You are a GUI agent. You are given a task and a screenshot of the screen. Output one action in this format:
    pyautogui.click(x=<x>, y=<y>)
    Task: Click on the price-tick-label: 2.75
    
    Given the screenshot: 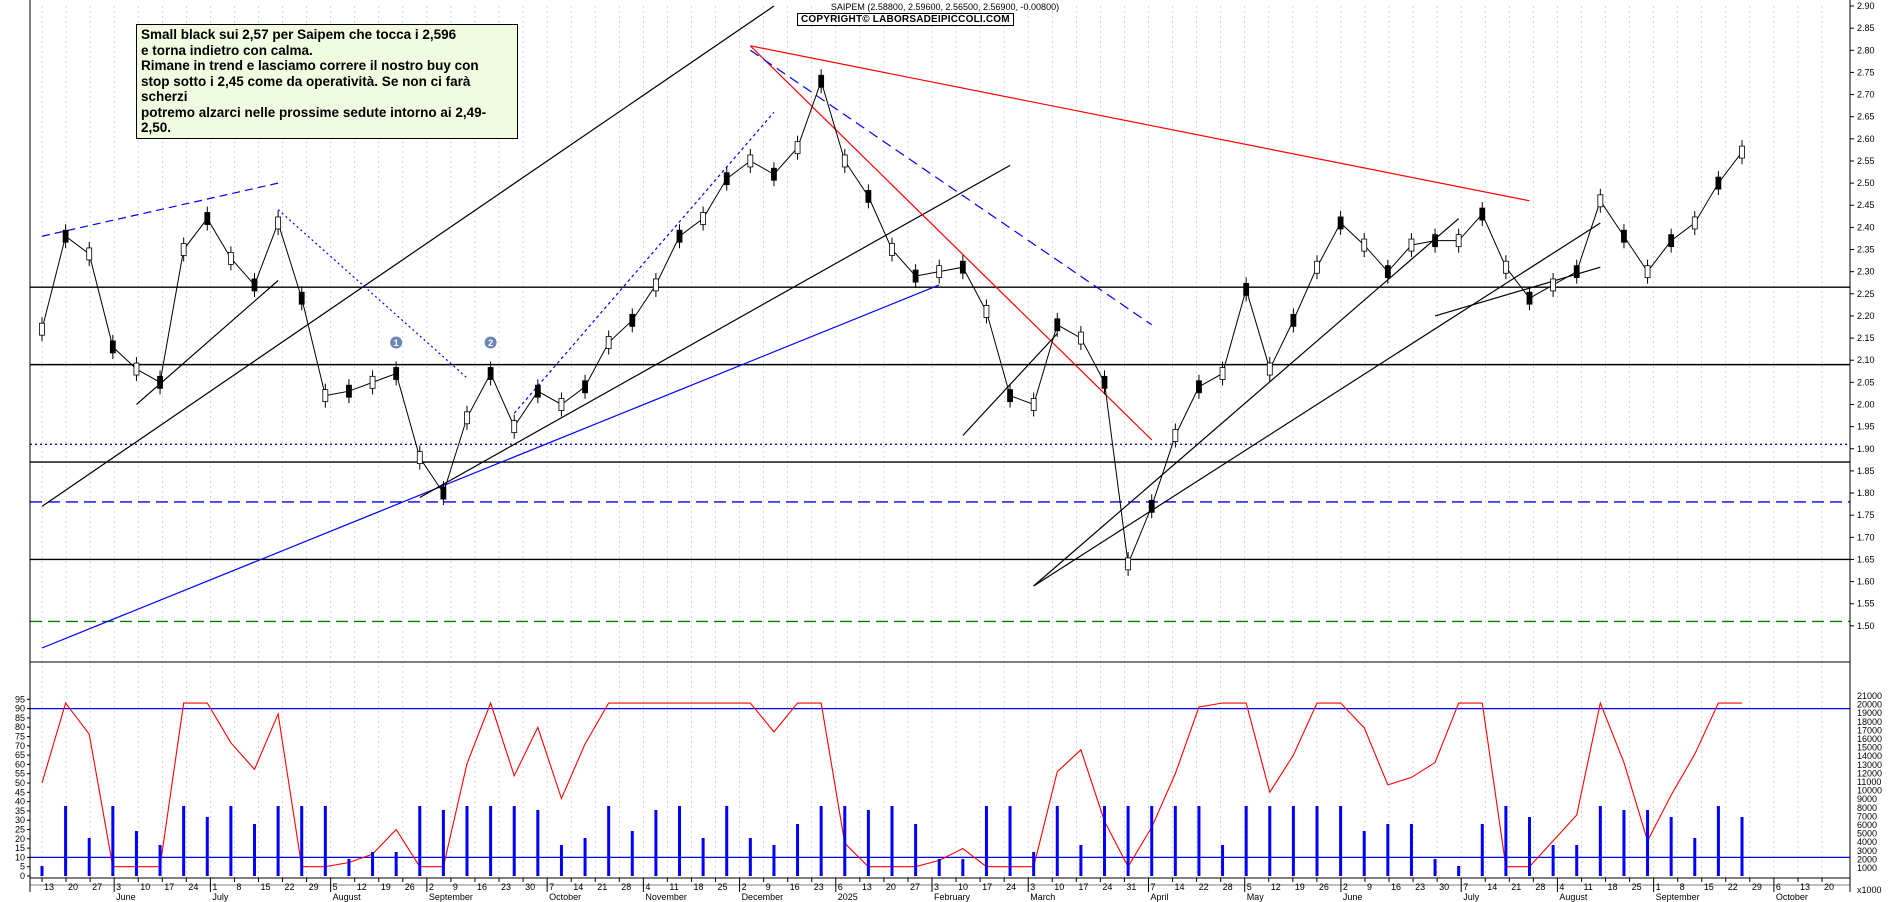 What is the action you would take?
    pyautogui.click(x=1866, y=72)
    